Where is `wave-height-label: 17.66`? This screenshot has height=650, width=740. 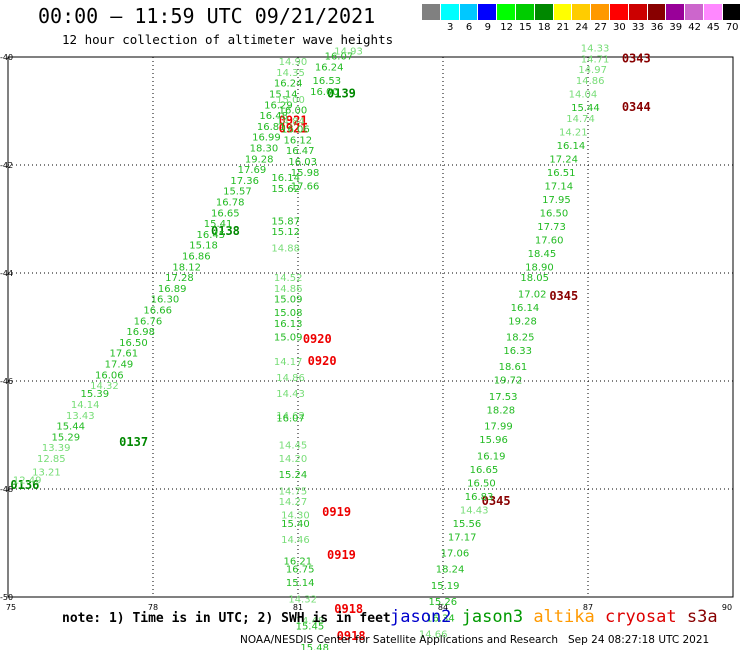
wave-height-label: 17.66 is located at coordinates (305, 186).